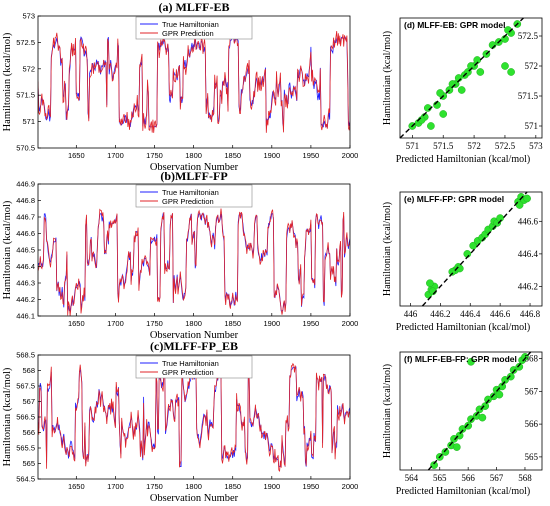  I want to click on y-tick-label: 446.7, so click(25, 217).